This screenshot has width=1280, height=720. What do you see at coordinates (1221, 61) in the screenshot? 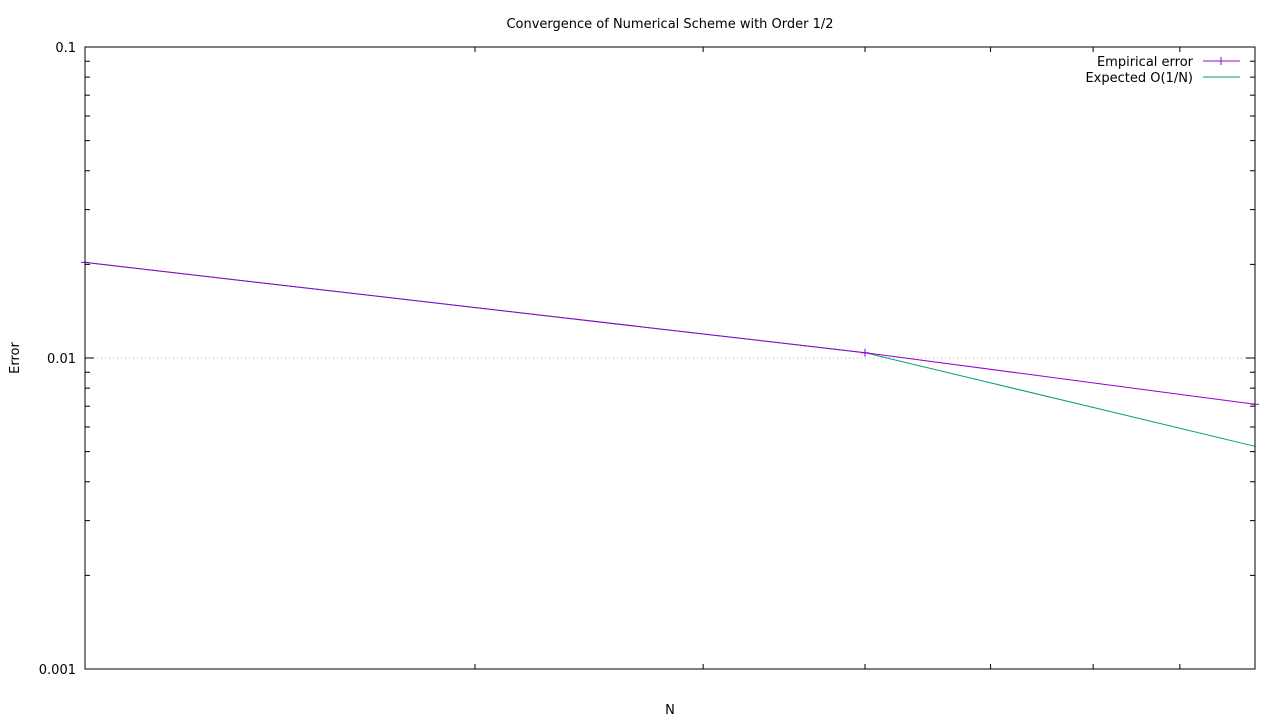
I see `legend-marker` at bounding box center [1221, 61].